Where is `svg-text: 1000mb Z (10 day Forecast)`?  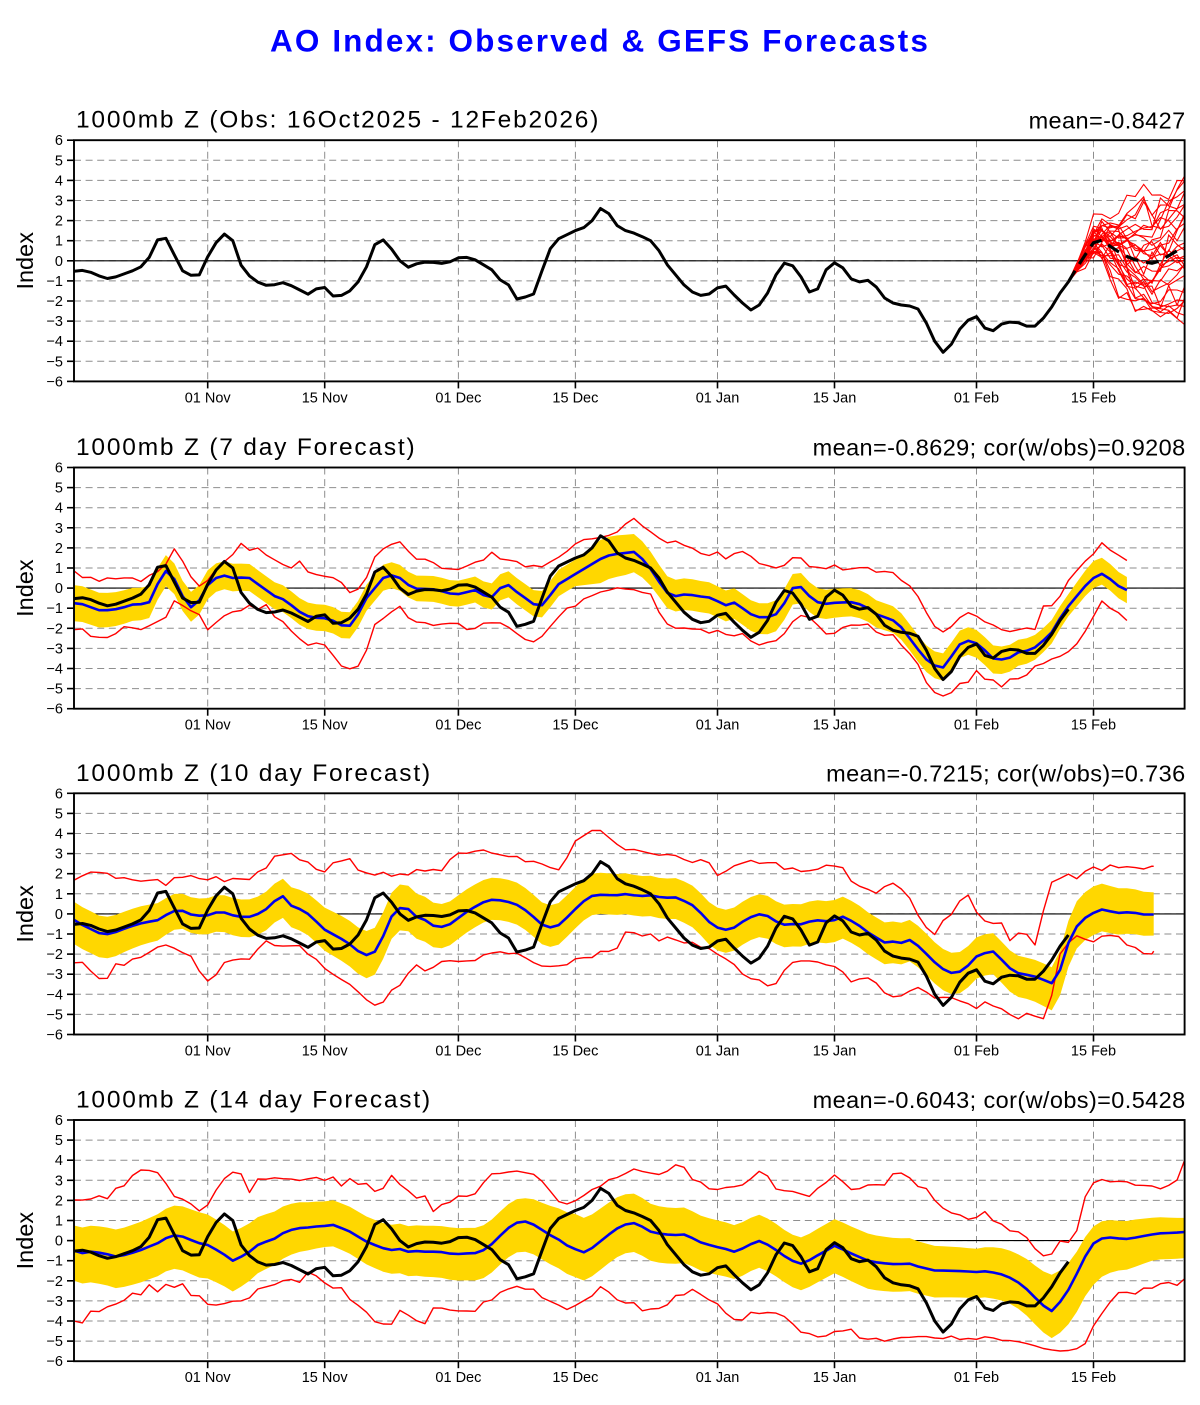 svg-text: 1000mb Z (10 day Forecast) is located at coordinates (254, 773).